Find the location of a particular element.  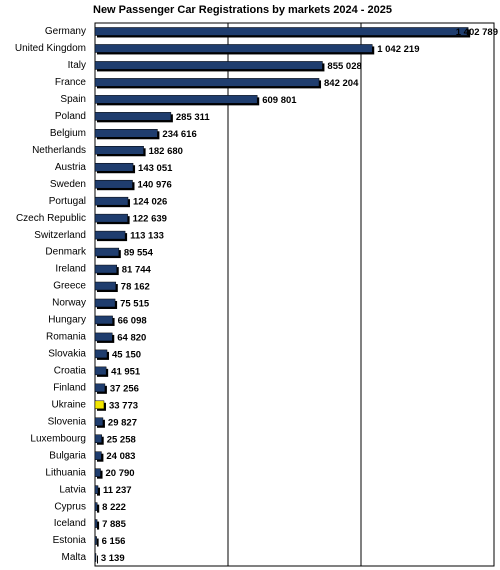

value-label: 3 139 is located at coordinates (113, 558).